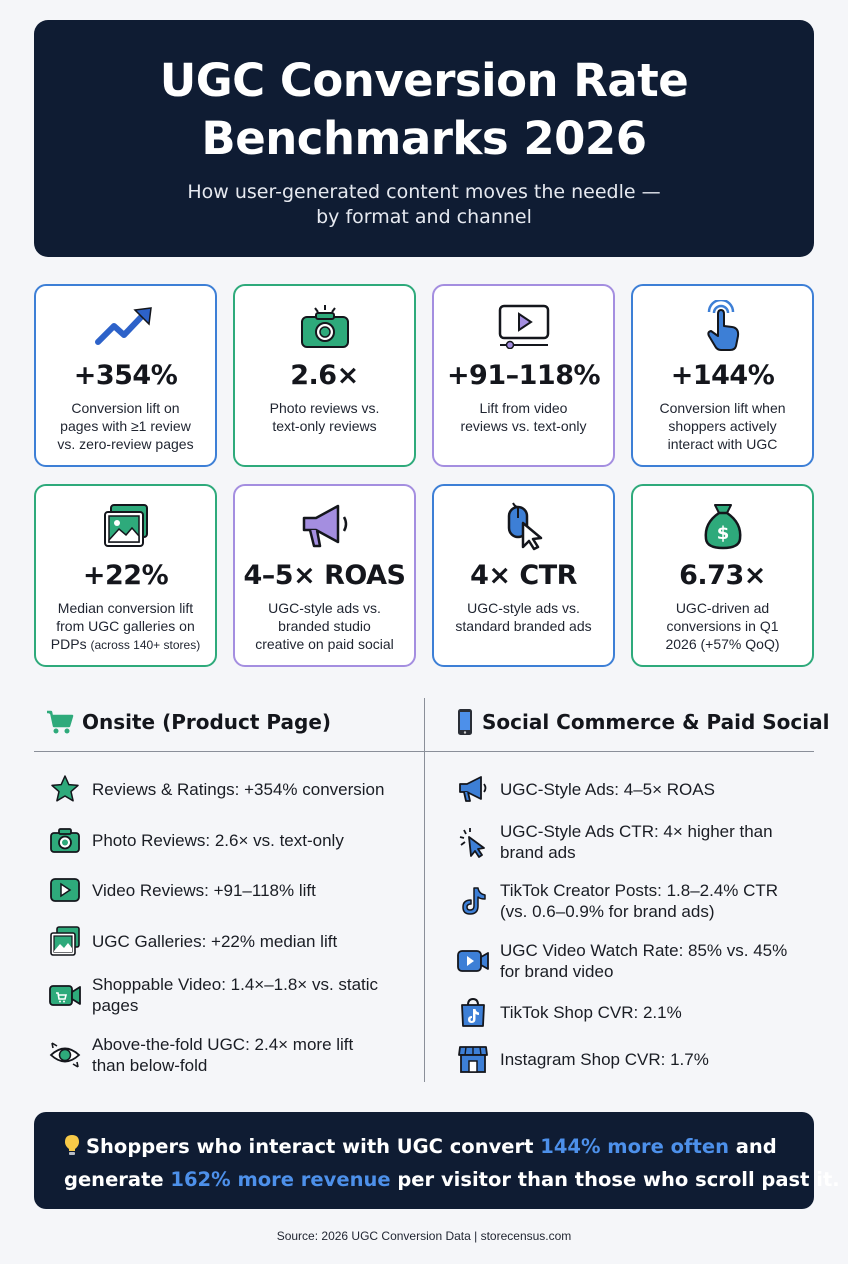 The height and width of the screenshot is (1264, 848). Describe the element at coordinates (523, 426) in the screenshot. I see `desc-line: reviews vs. text-only` at that location.